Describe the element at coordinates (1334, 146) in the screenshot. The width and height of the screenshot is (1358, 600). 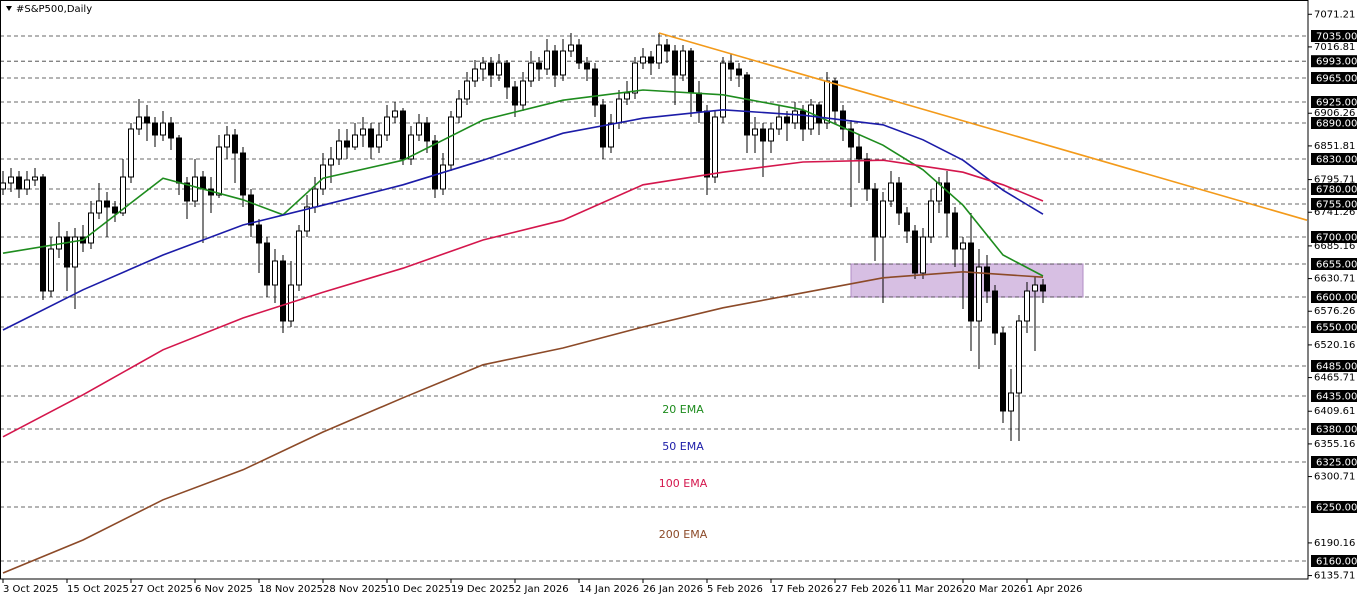
I see `y-tick-label: 6851.81` at that location.